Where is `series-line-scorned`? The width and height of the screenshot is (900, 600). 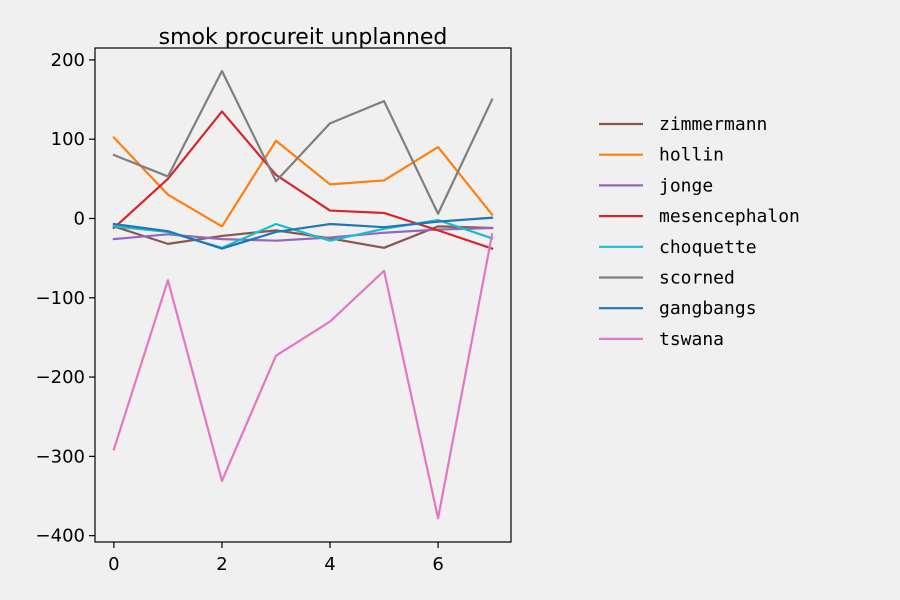
series-line-scorned is located at coordinates (303, 142).